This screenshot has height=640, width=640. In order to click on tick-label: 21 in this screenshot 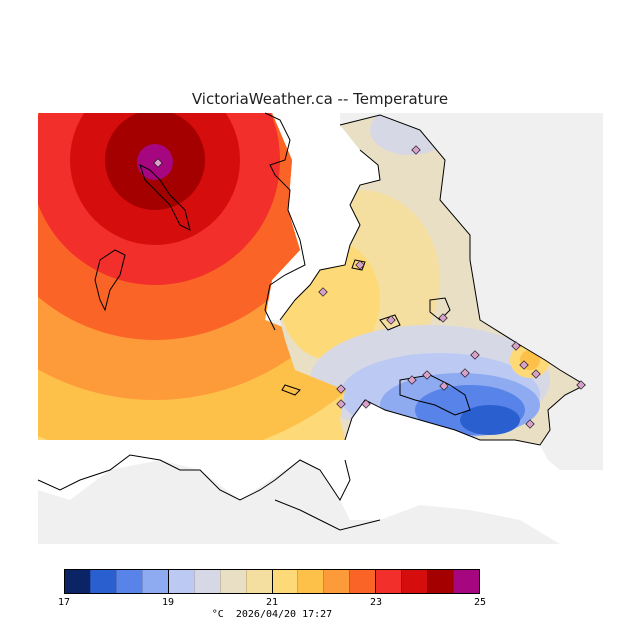, I will do `click(272, 602)`.